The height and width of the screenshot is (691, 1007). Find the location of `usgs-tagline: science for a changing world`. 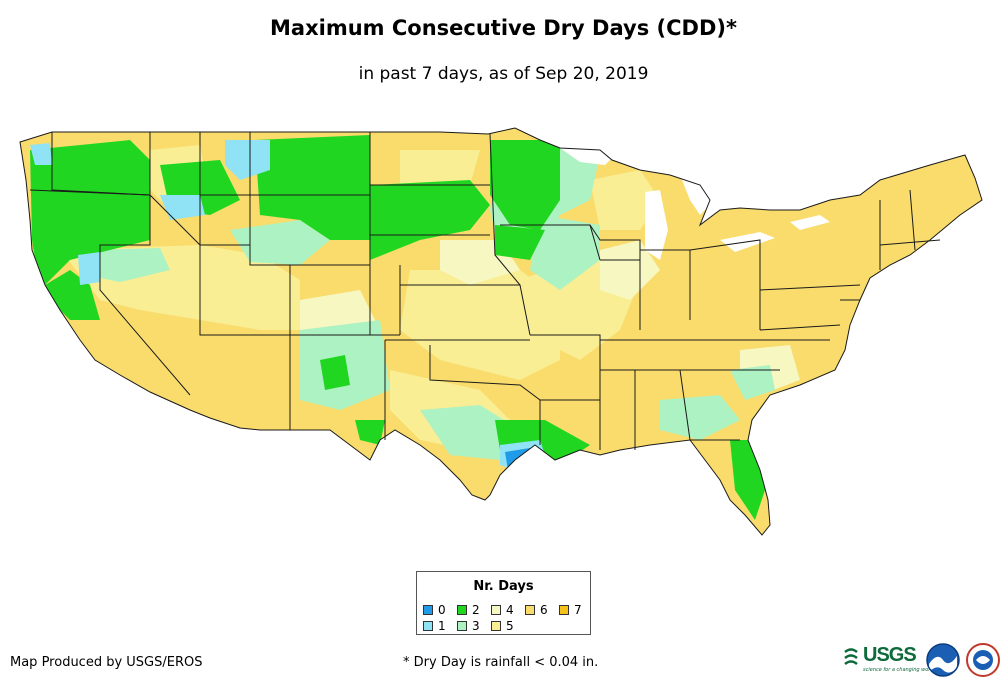

usgs-tagline: science for a changing world is located at coordinates (899, 670).